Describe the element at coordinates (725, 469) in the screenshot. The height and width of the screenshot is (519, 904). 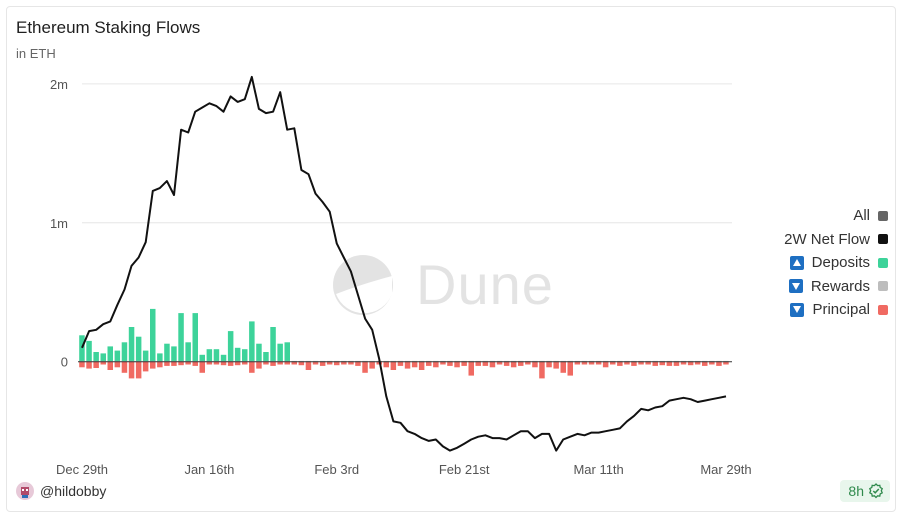
I see `x-tick-label: Mar 29th` at that location.